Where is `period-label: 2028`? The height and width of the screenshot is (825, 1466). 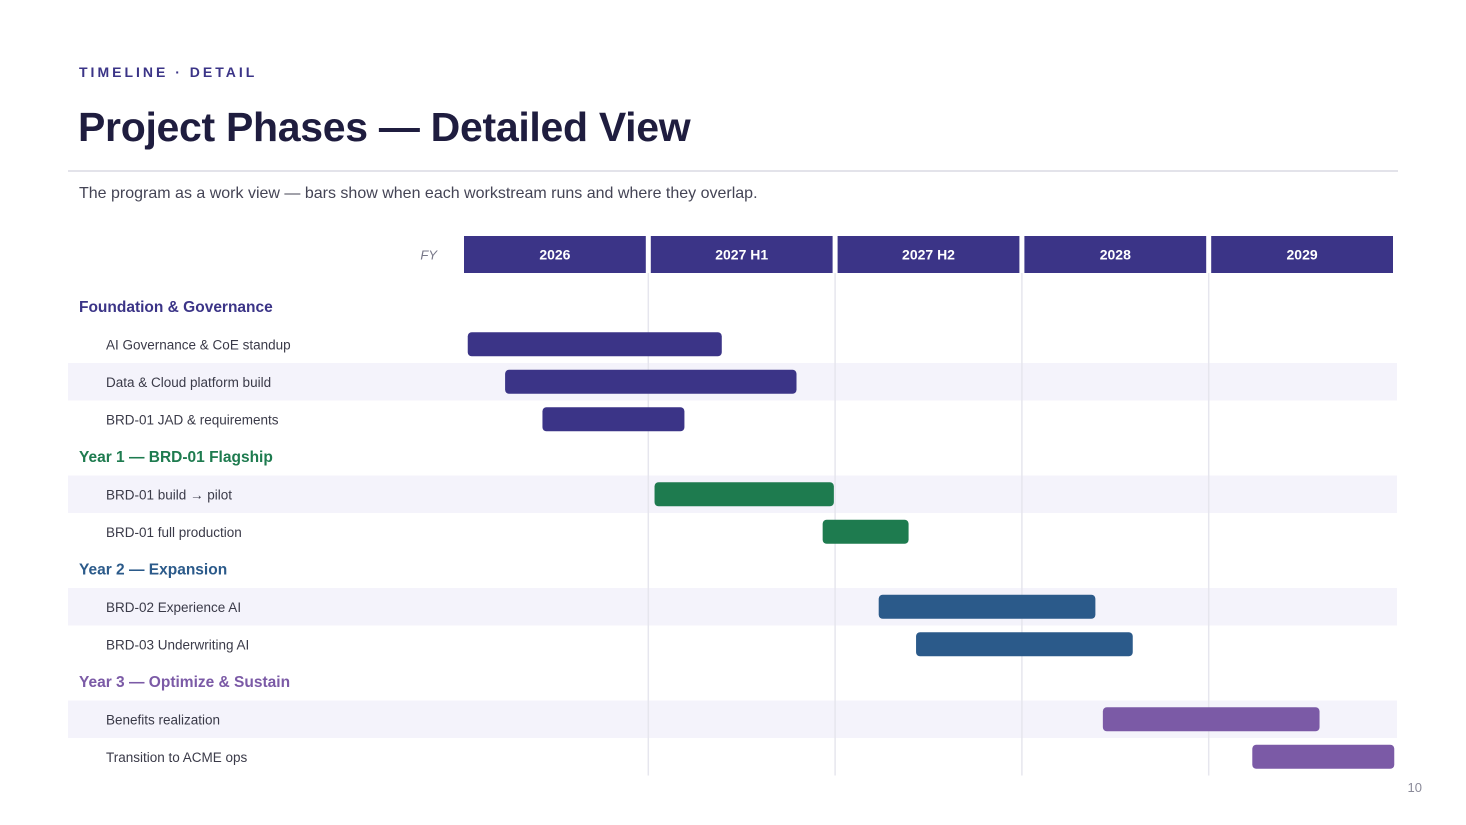
period-label: 2028 is located at coordinates (1115, 255).